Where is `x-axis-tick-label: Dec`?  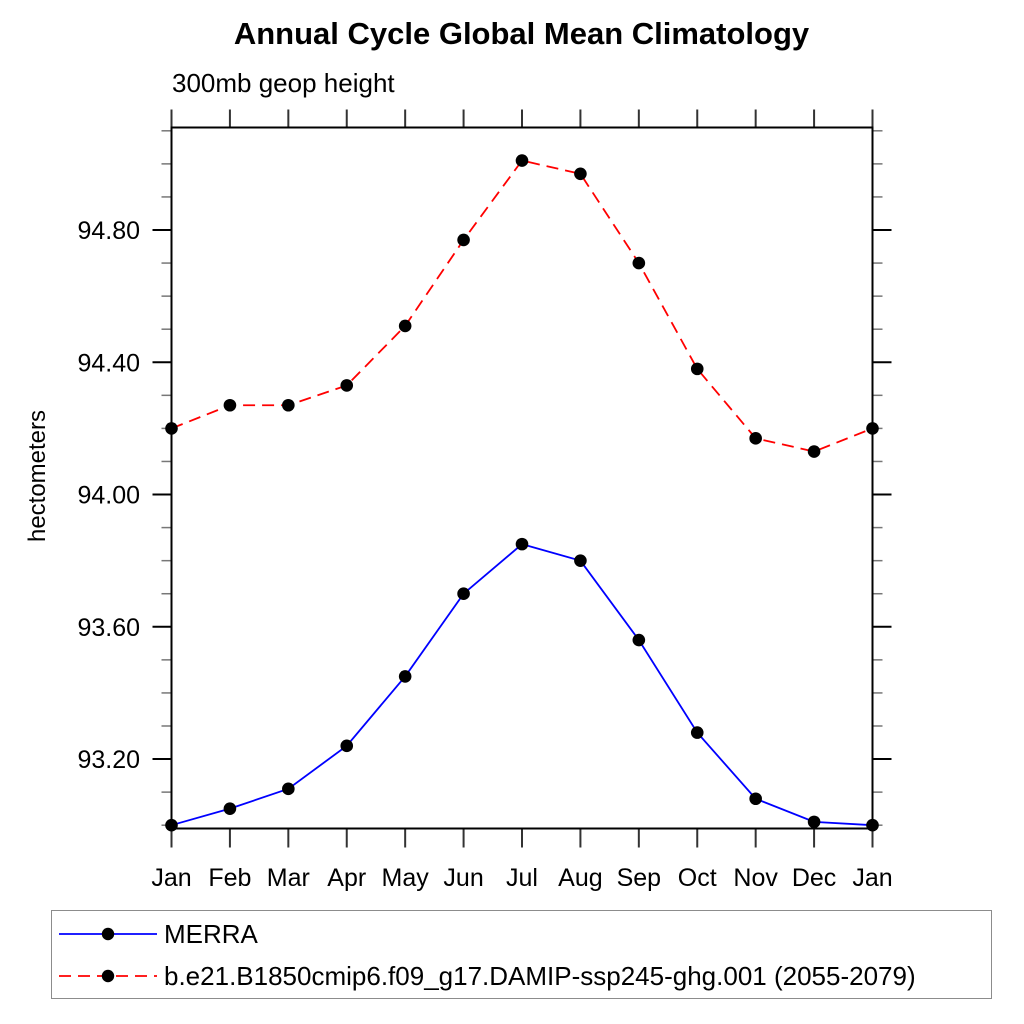 x-axis-tick-label: Dec is located at coordinates (814, 878).